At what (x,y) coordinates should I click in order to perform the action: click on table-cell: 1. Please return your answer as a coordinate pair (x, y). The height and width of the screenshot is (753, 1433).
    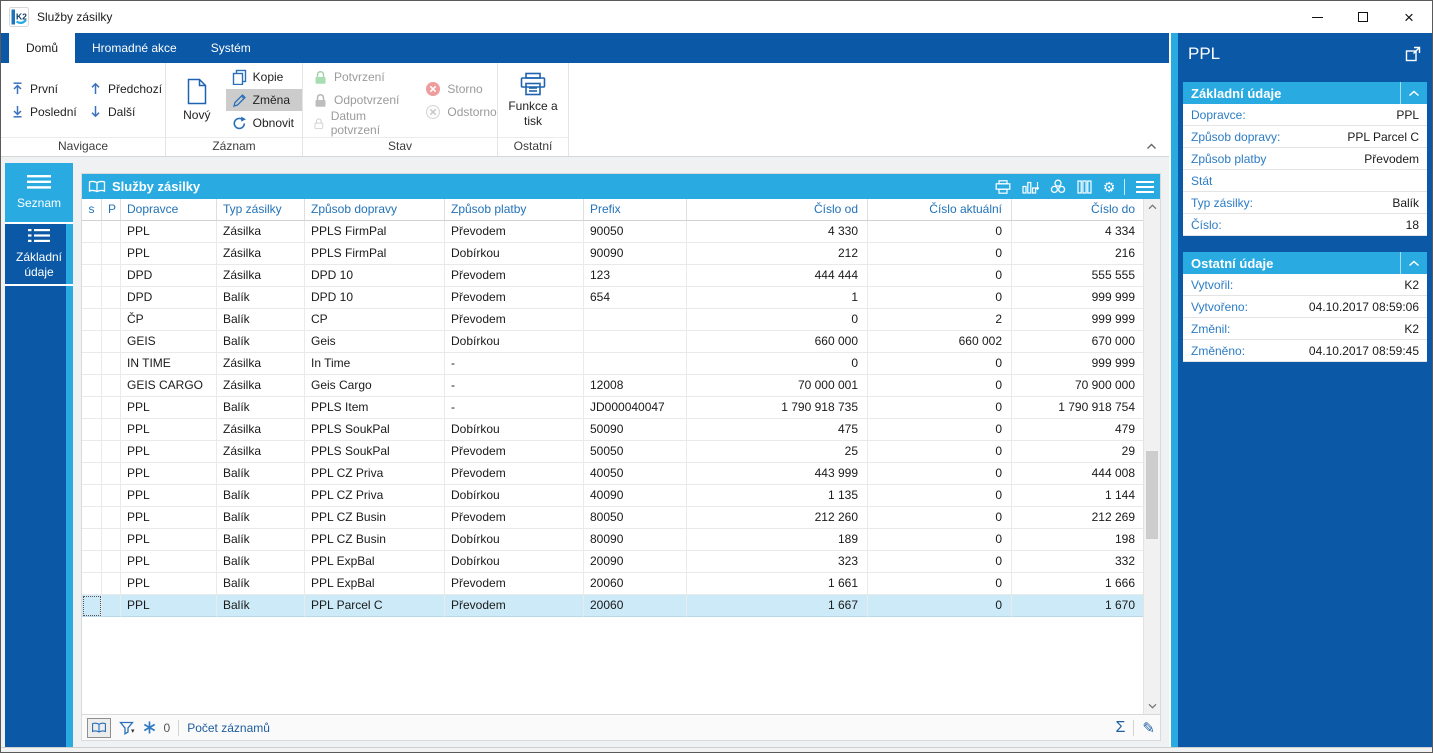
    Looking at the image, I should click on (777, 298).